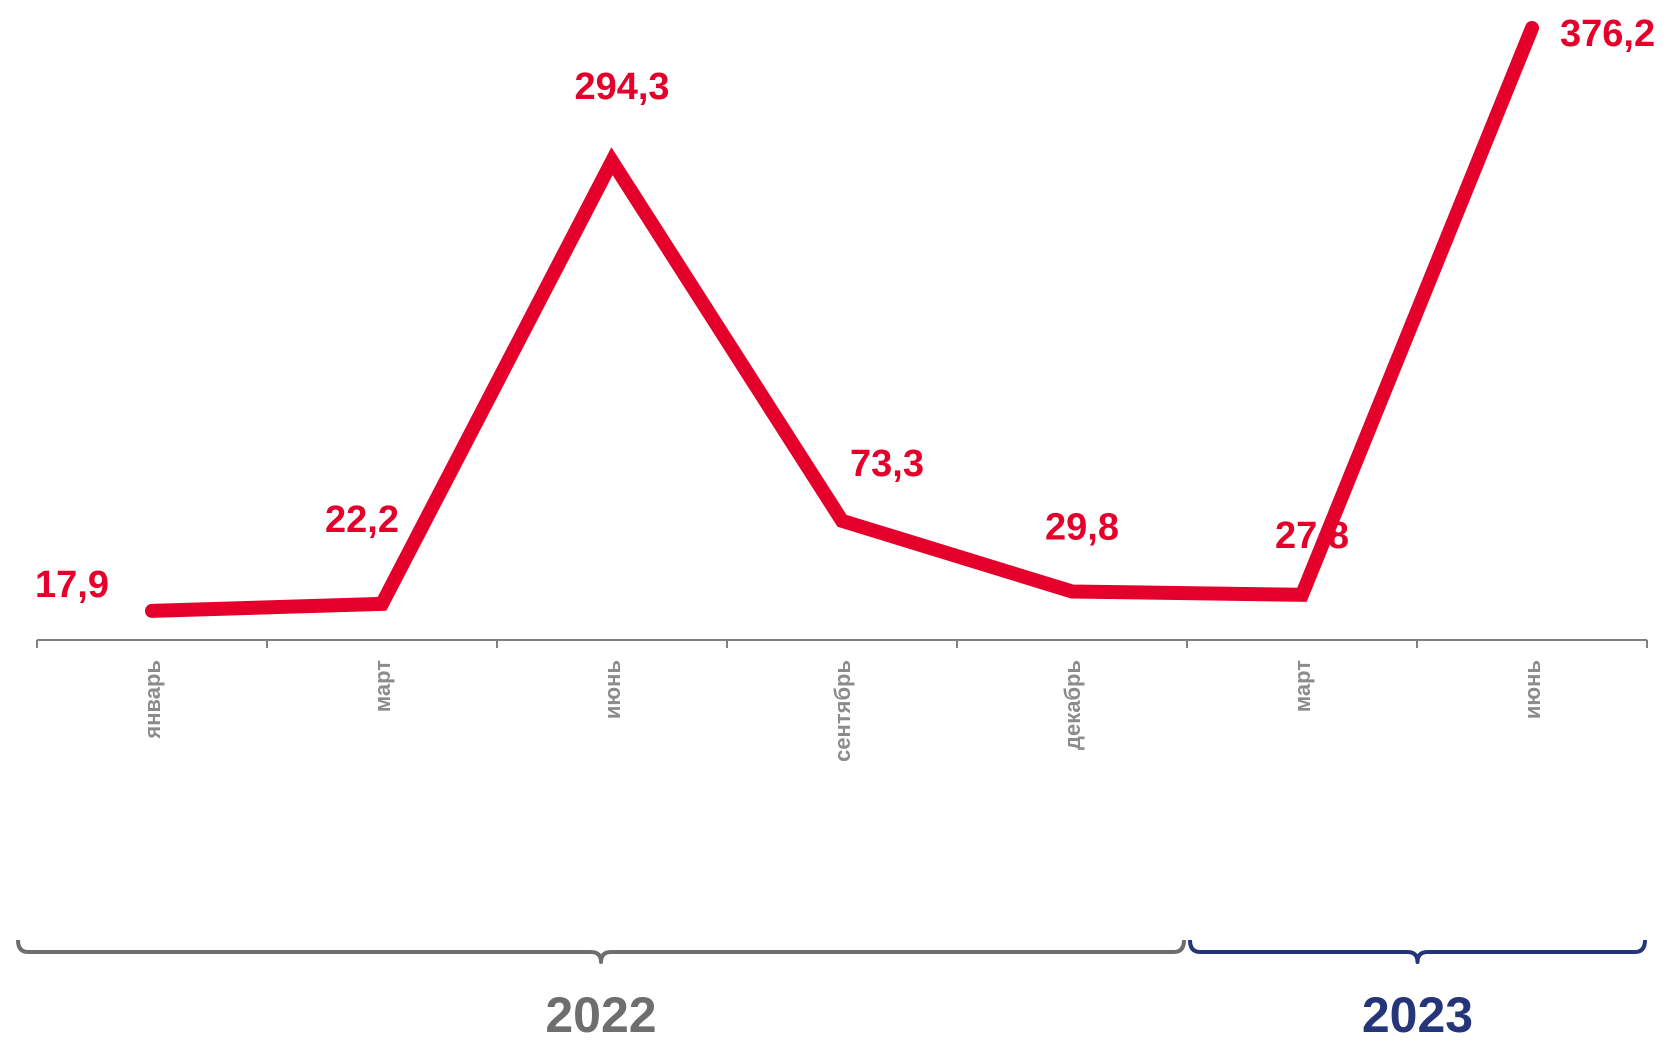 This screenshot has width=1668, height=1045. I want to click on data-label: 22,2, so click(362, 520).